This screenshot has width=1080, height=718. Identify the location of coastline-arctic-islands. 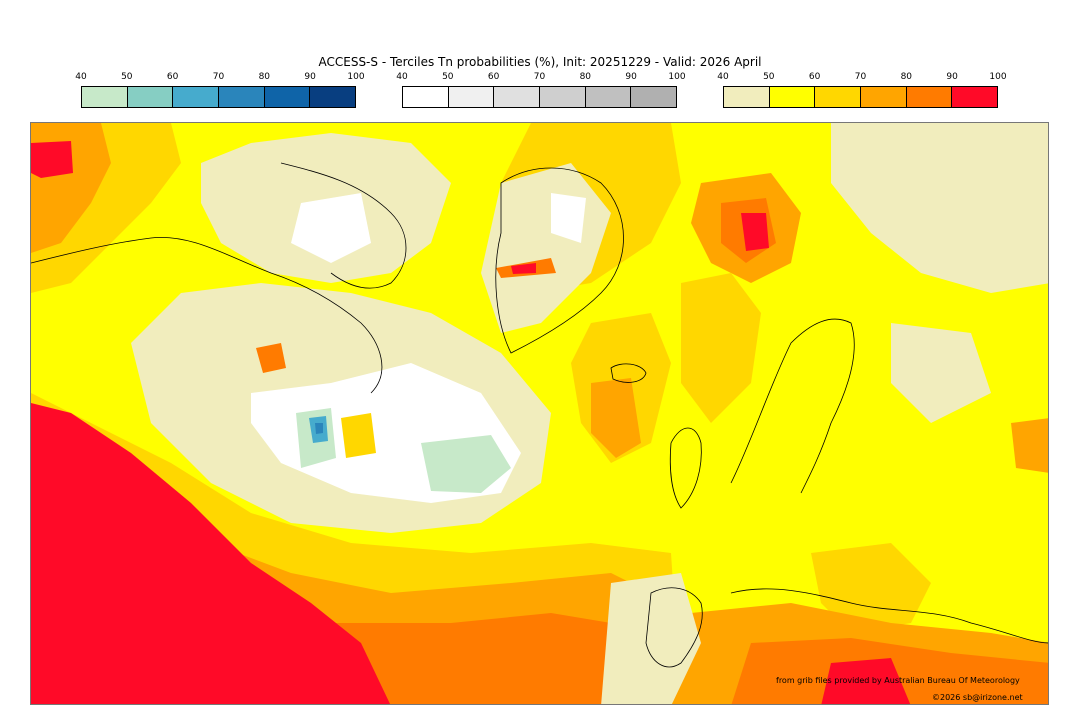
(343, 225).